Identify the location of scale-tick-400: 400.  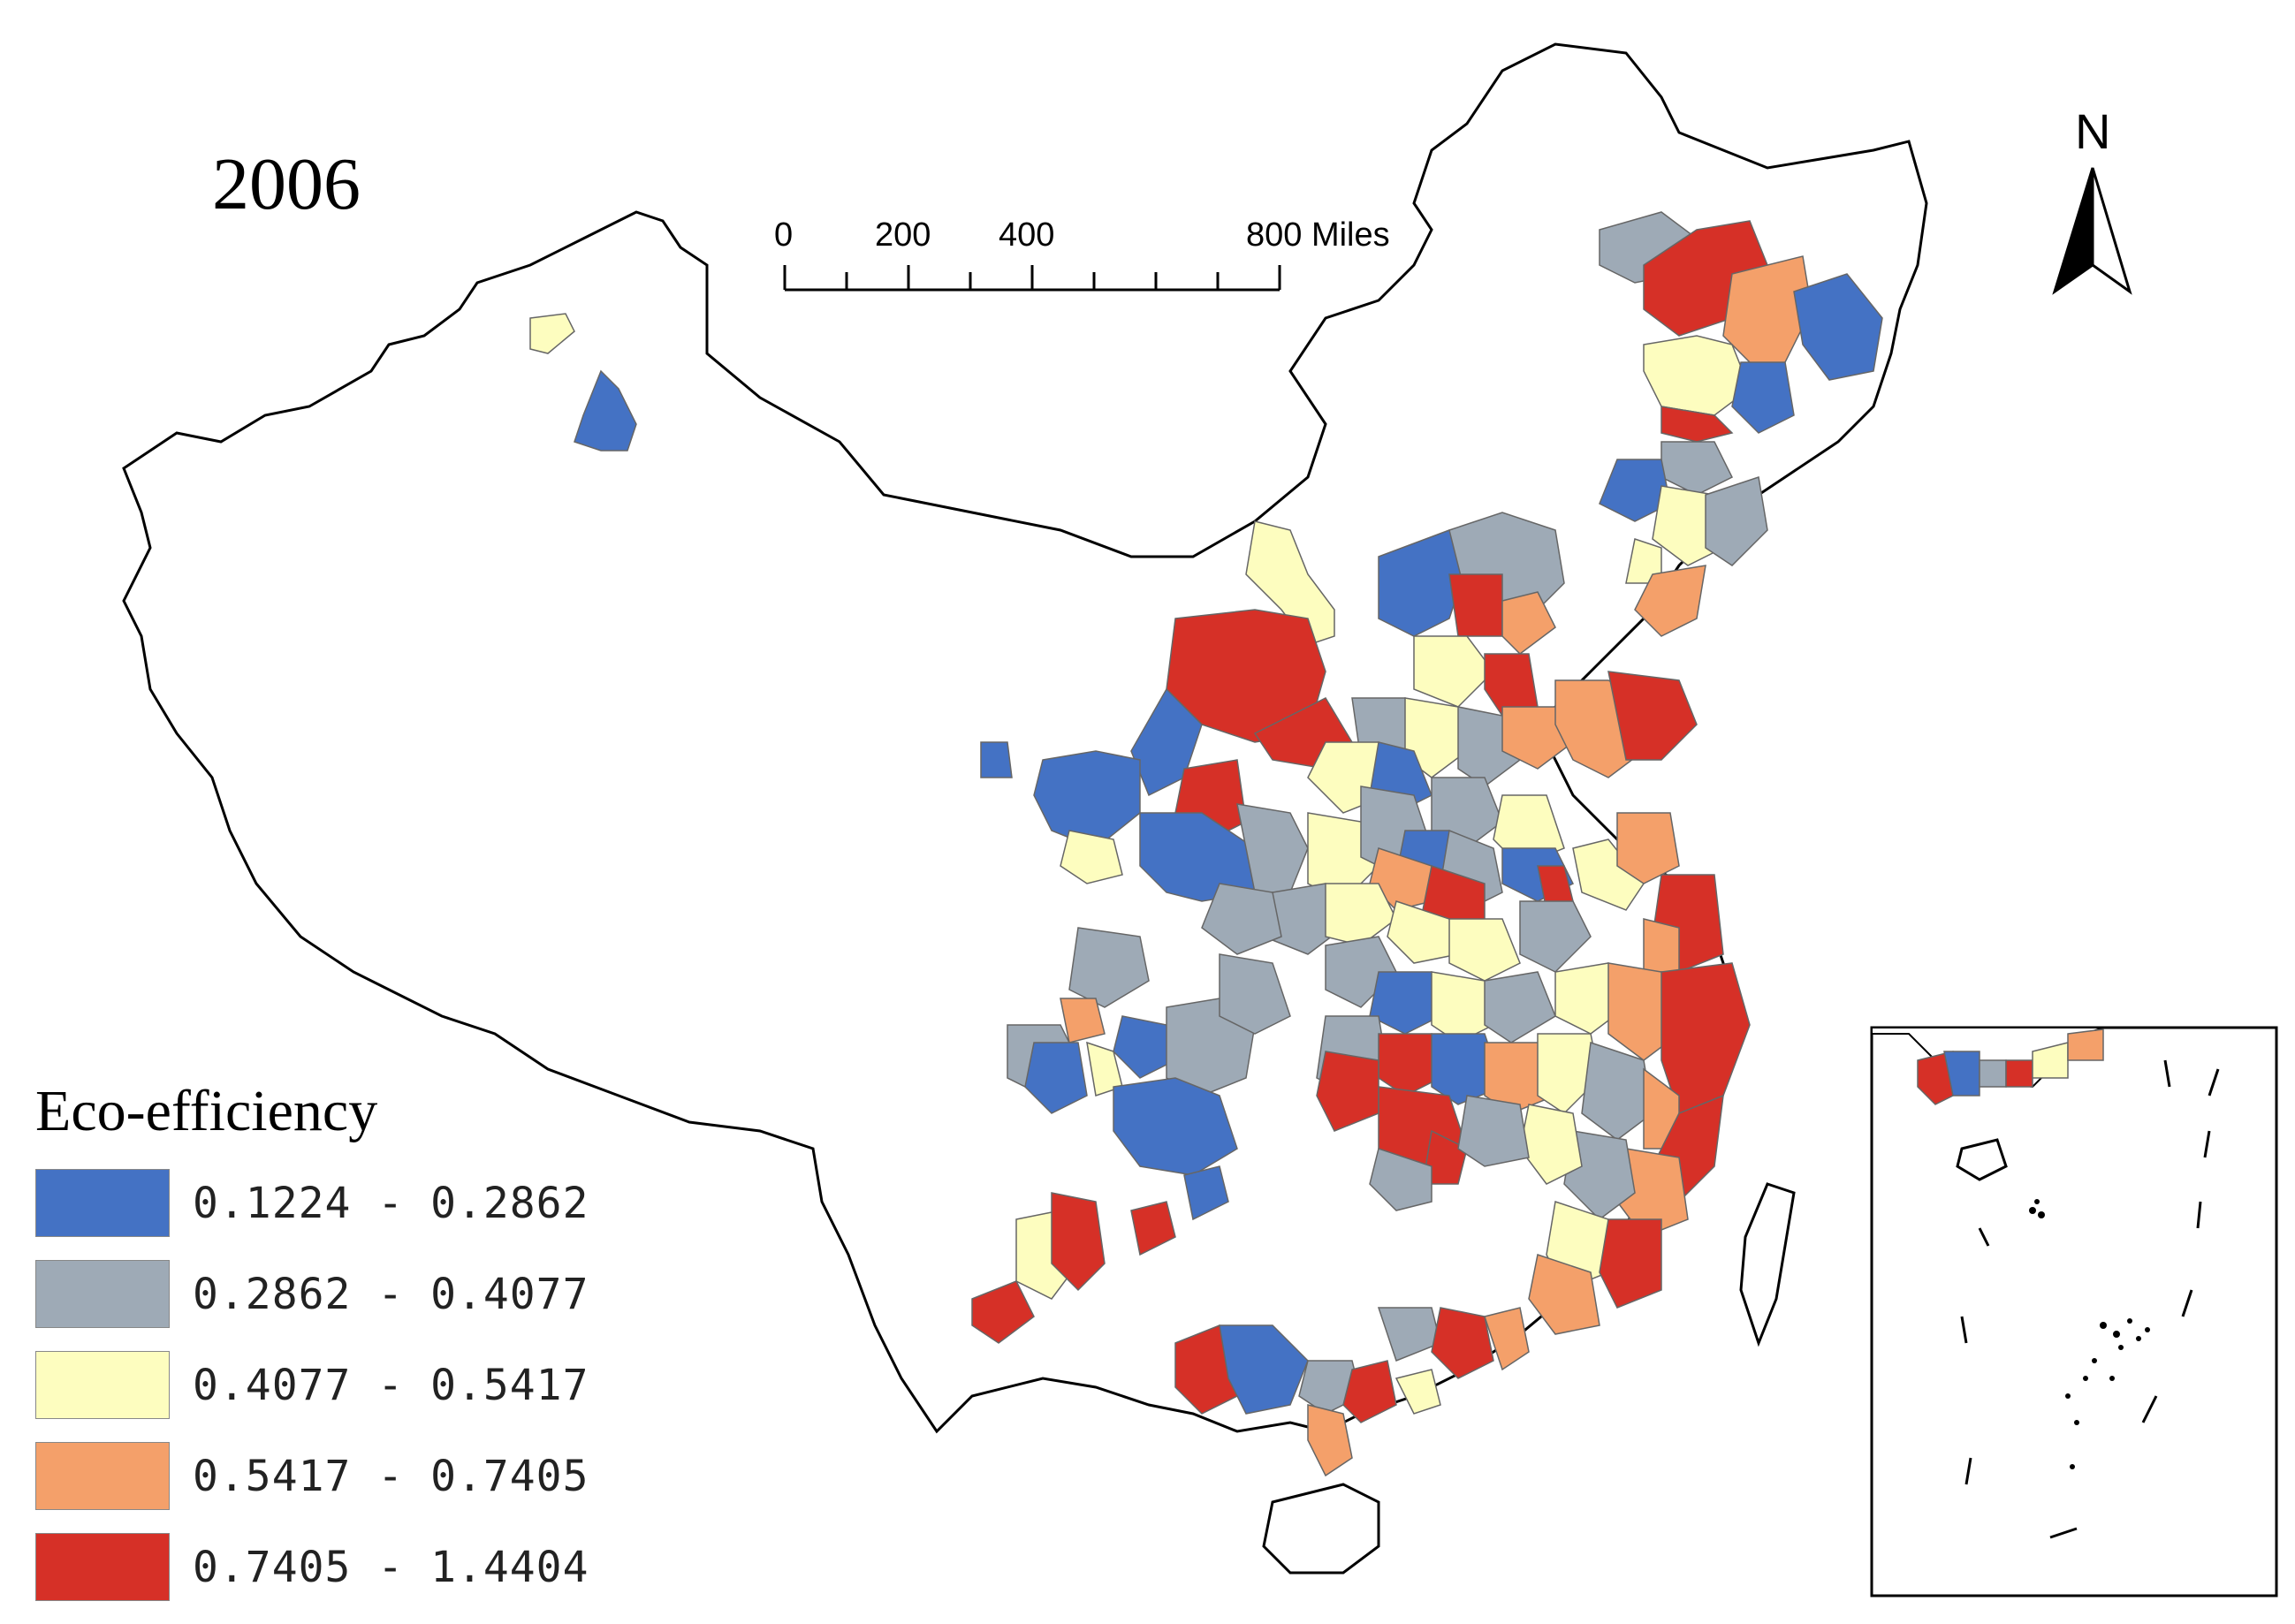
(1026, 235).